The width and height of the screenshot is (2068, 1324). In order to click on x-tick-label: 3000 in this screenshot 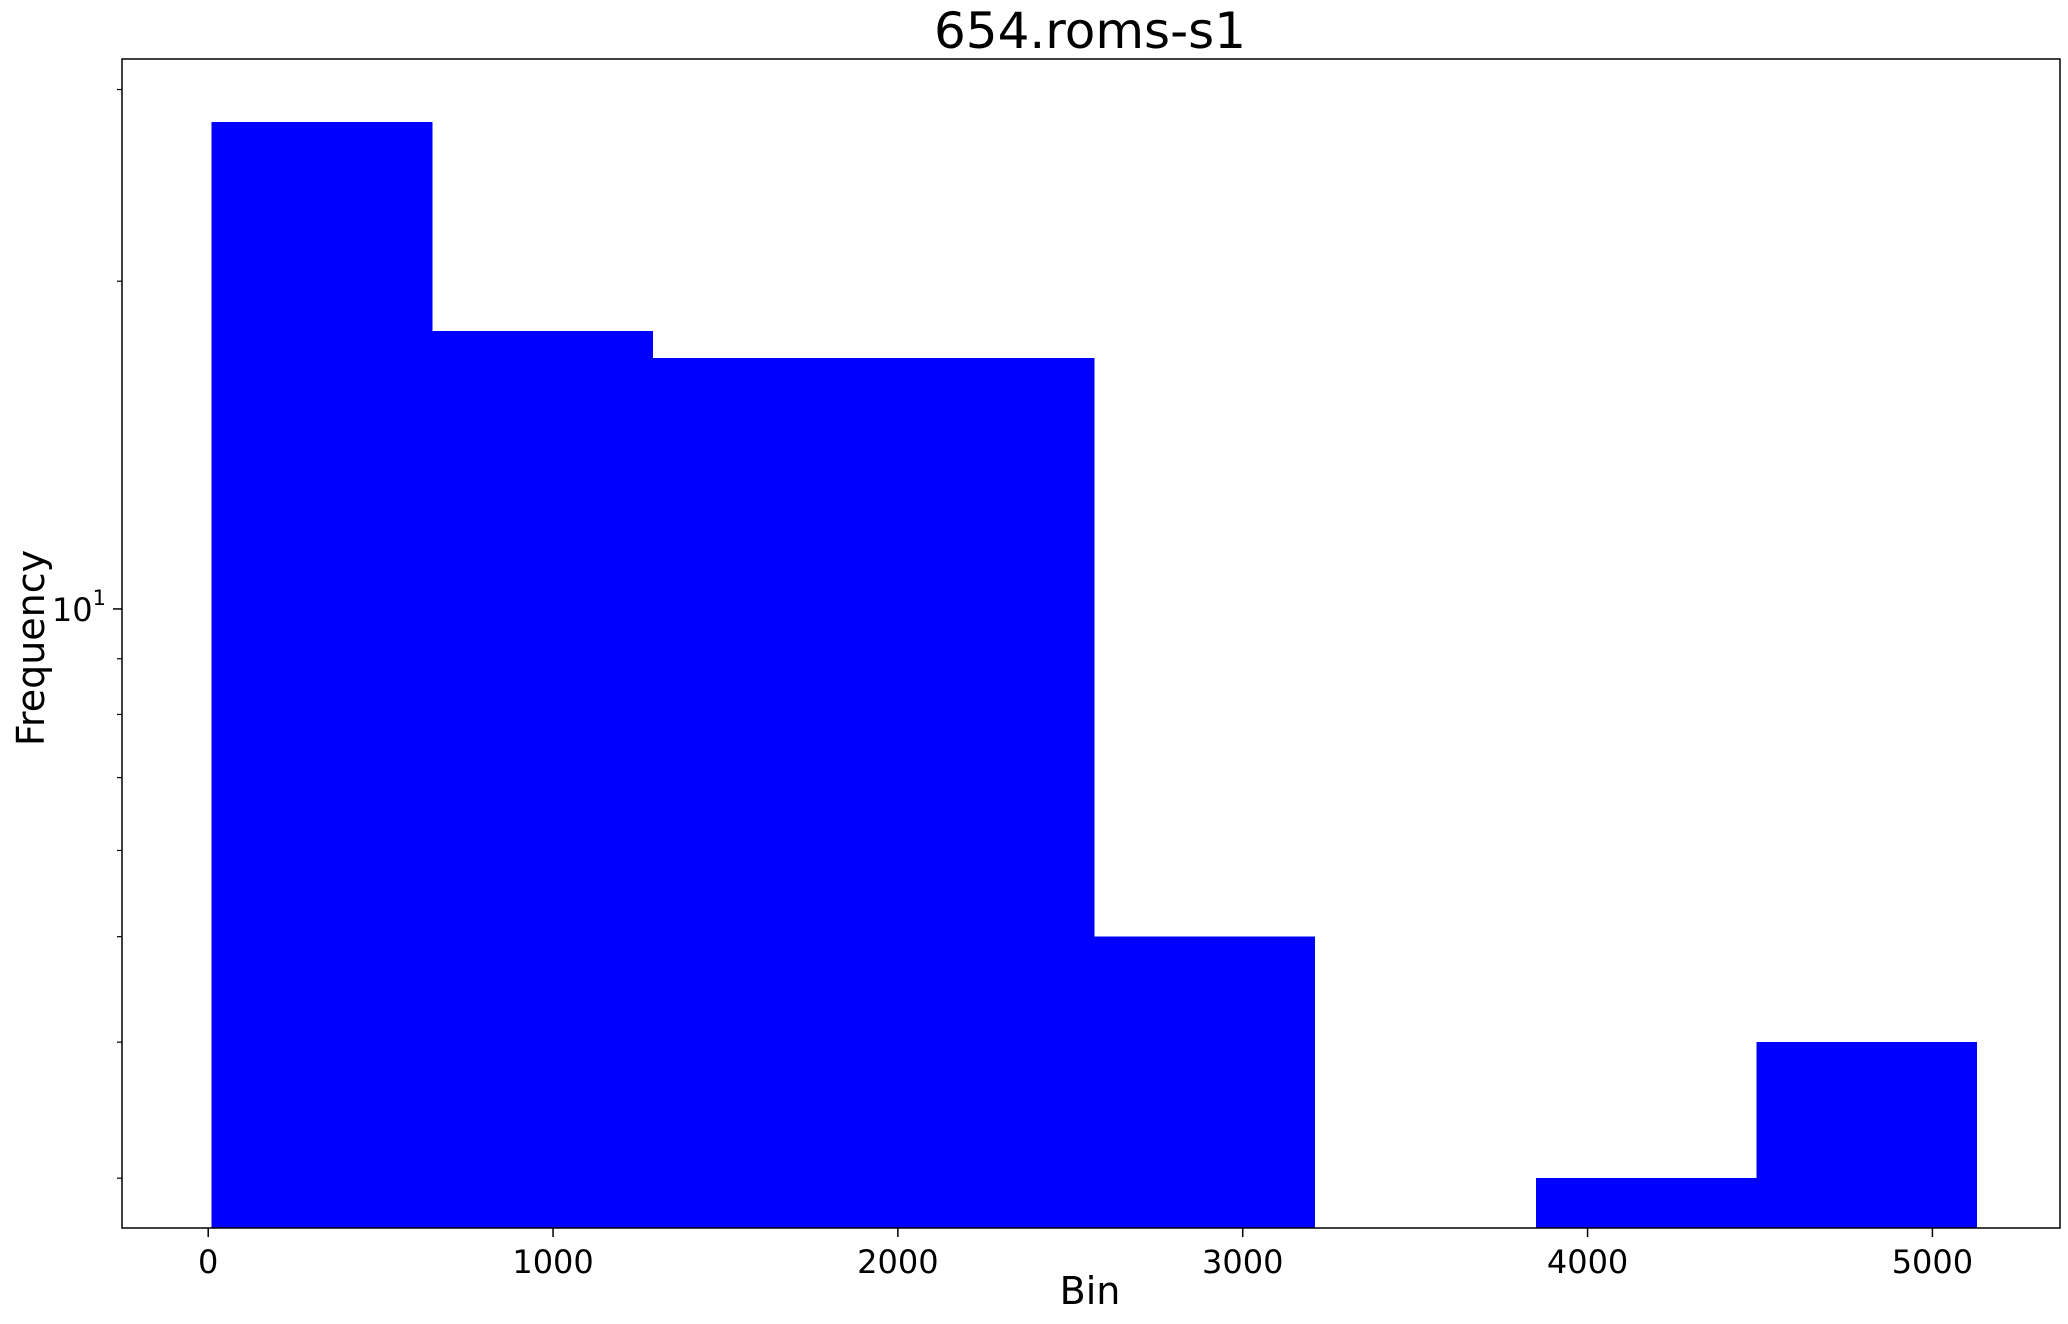, I will do `click(1242, 1262)`.